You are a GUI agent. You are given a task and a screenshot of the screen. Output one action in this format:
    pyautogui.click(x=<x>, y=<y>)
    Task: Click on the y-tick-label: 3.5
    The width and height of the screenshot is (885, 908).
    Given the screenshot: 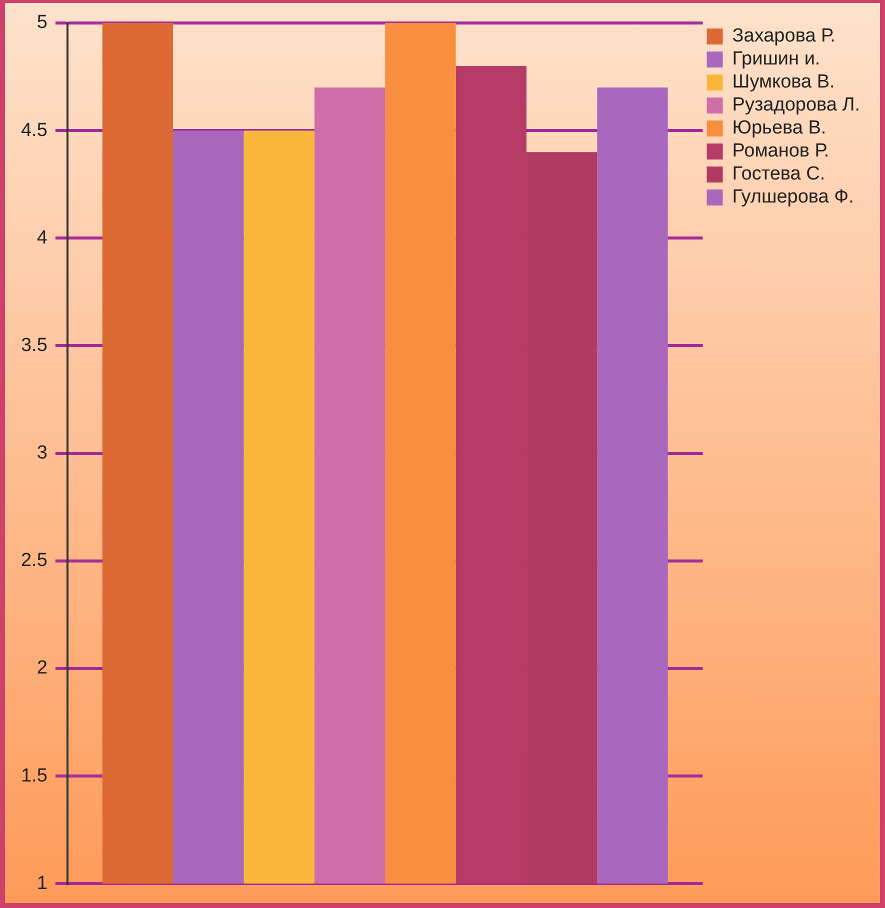 What is the action you would take?
    pyautogui.click(x=34, y=345)
    